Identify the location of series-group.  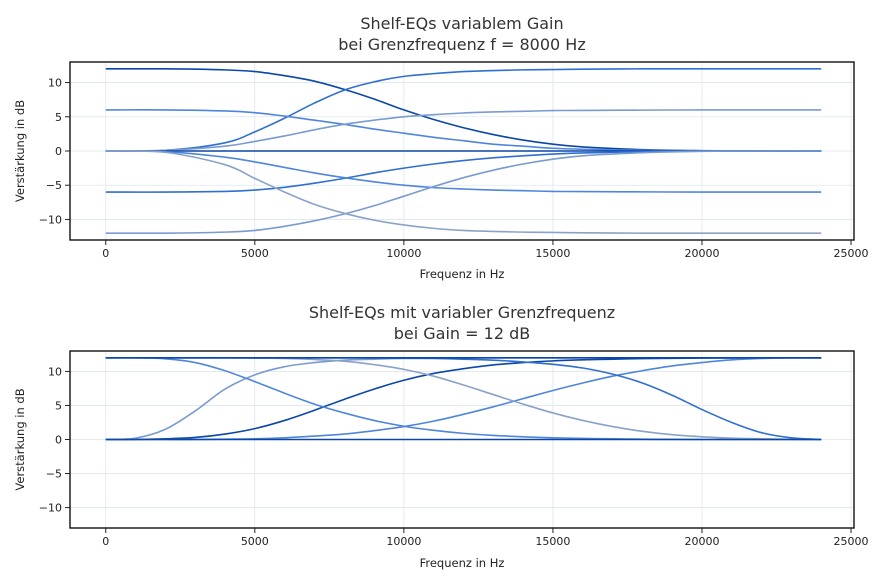
(463, 398).